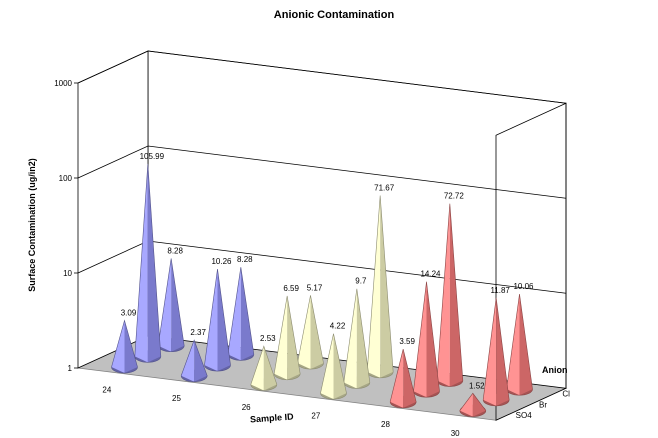  Describe the element at coordinates (176, 398) in the screenshot. I see `x-tick-label: 25` at that location.